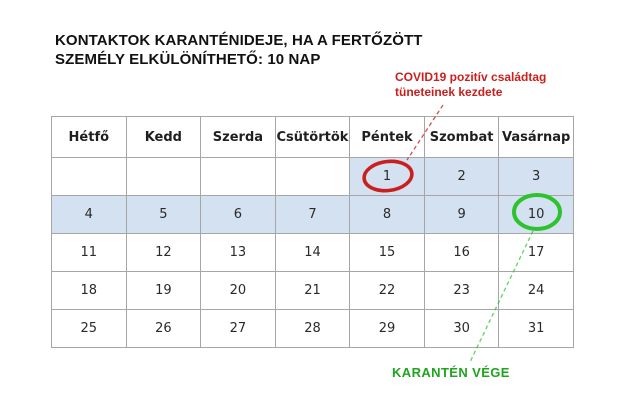 This screenshot has width=624, height=416. I want to click on calendar-cell-day-4: 4, so click(89, 214).